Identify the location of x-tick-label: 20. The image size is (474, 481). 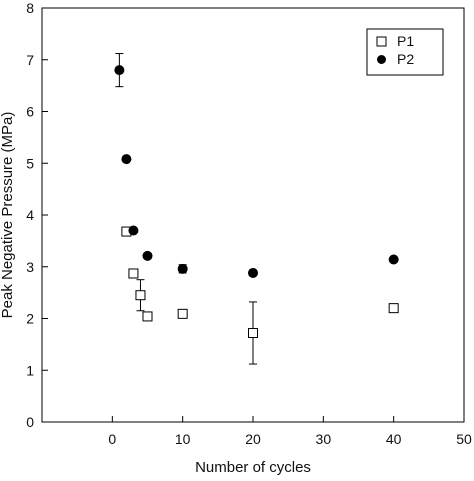
(253, 439).